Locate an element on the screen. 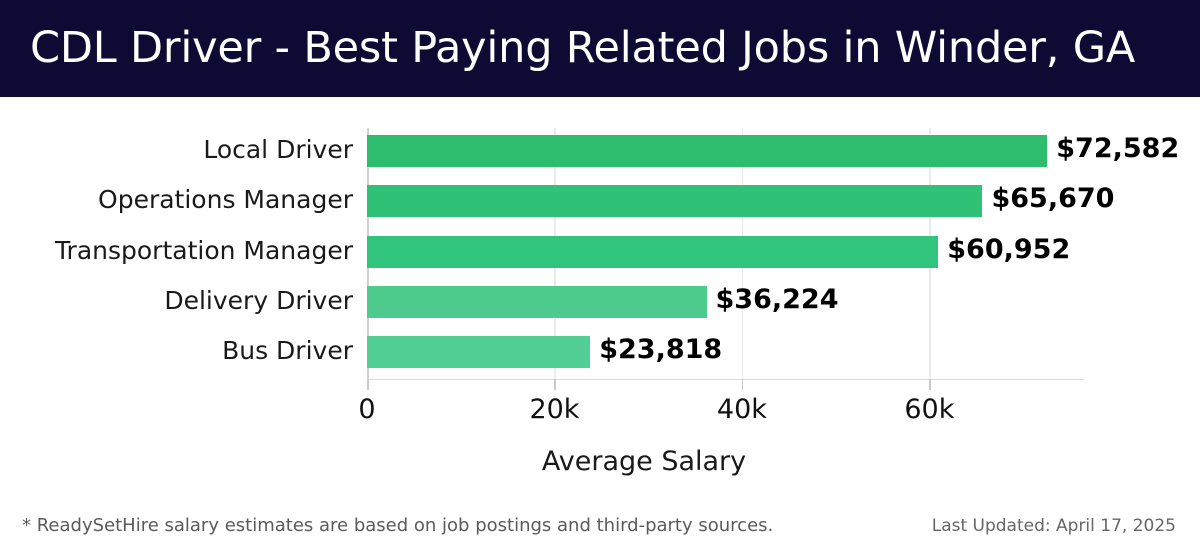 This screenshot has height=558, width=1200. x-tick-label: 60k is located at coordinates (929, 409).